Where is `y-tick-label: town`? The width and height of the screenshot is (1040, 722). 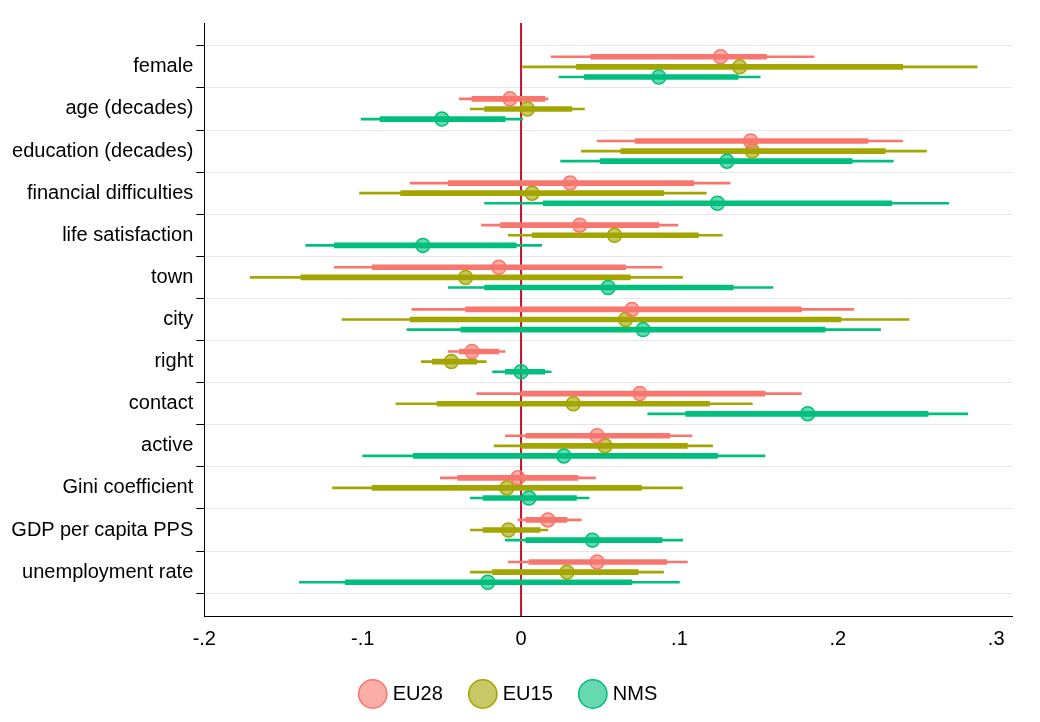
y-tick-label: town is located at coordinates (172, 275).